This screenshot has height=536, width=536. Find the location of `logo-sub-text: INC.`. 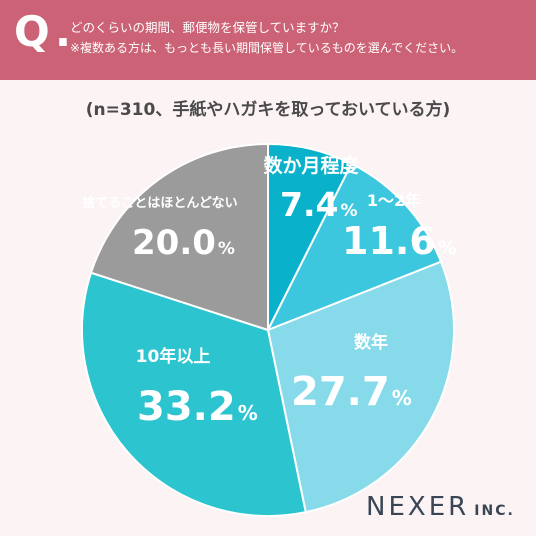

logo-sub-text: INC. is located at coordinates (494, 511).